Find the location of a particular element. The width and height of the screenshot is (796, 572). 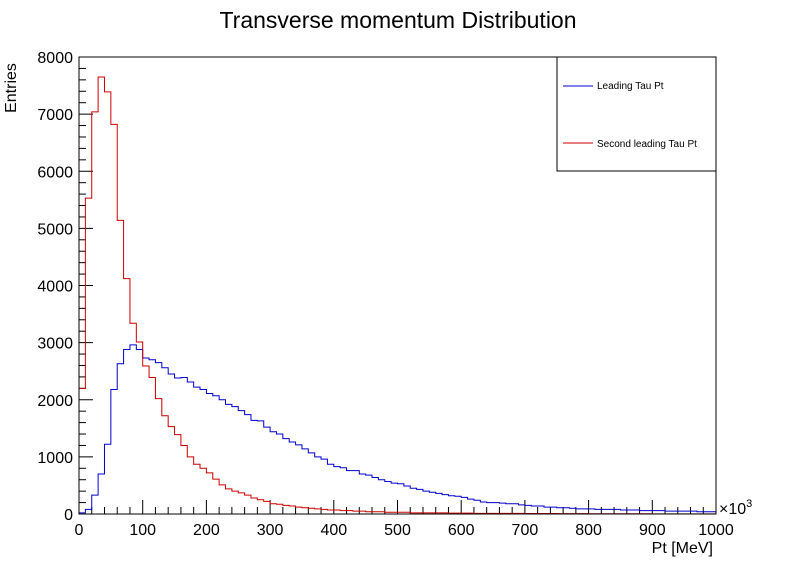

y-tick-label: 5000 is located at coordinates (55, 229).